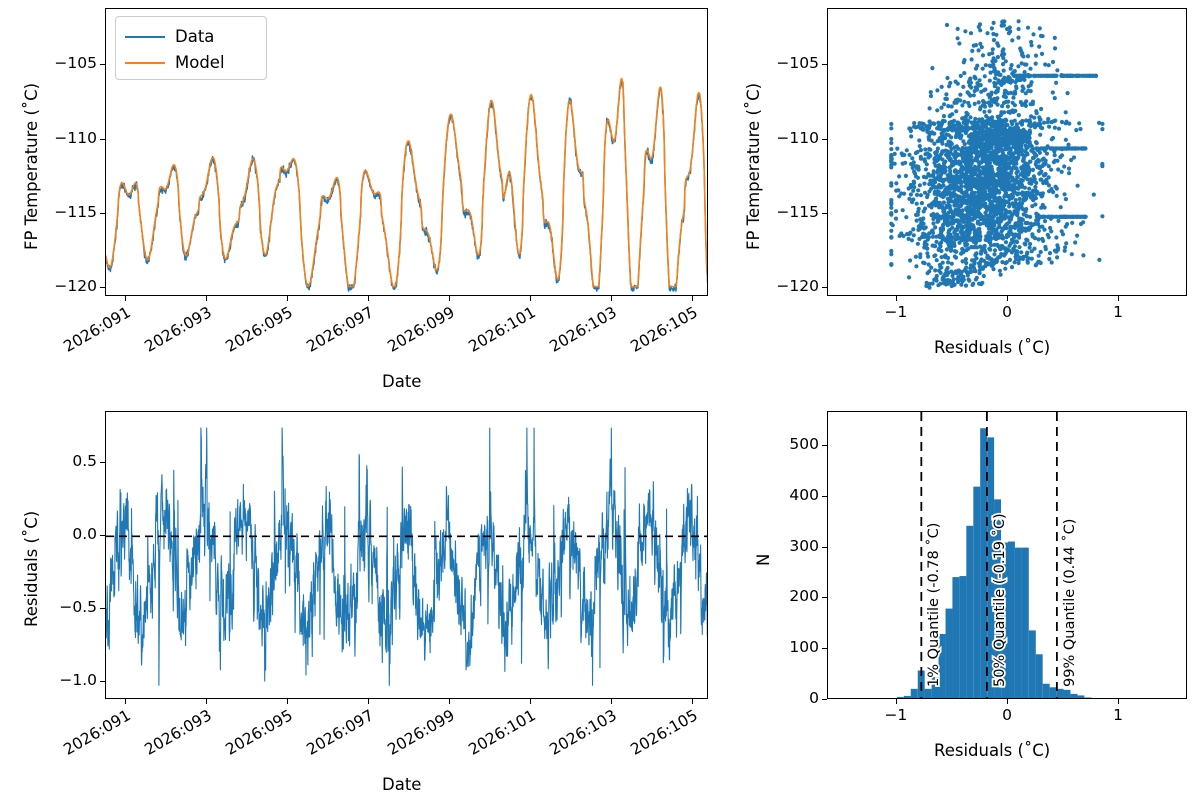  Describe the element at coordinates (259, 732) in the screenshot. I see `residuals-xtick-label: 2026:095` at that location.